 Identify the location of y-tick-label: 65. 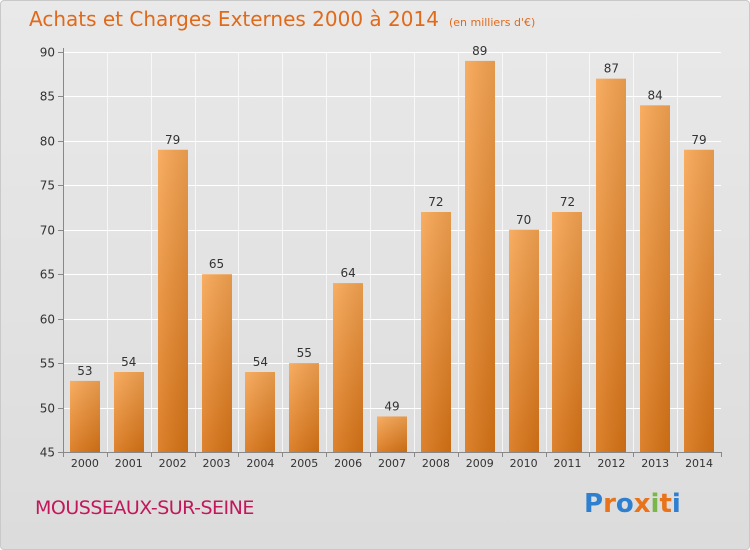
(47, 275).